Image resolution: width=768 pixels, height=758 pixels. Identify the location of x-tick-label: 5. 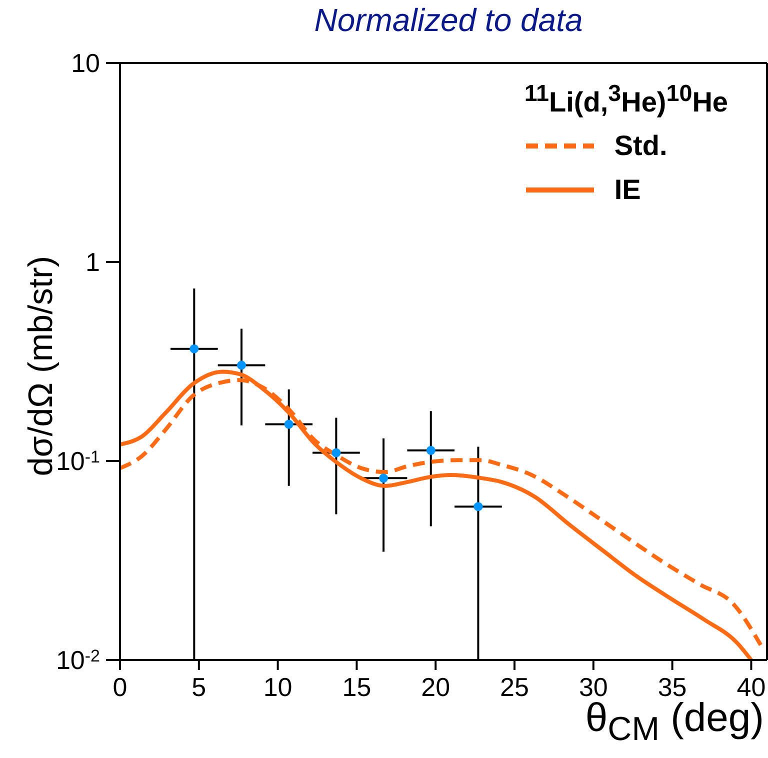
(199, 687).